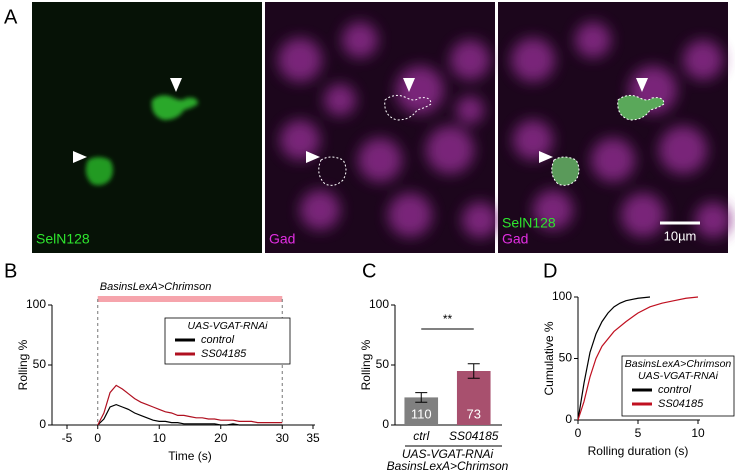  What do you see at coordinates (638, 433) in the screenshot?
I see `x-tick-label: 5` at bounding box center [638, 433].